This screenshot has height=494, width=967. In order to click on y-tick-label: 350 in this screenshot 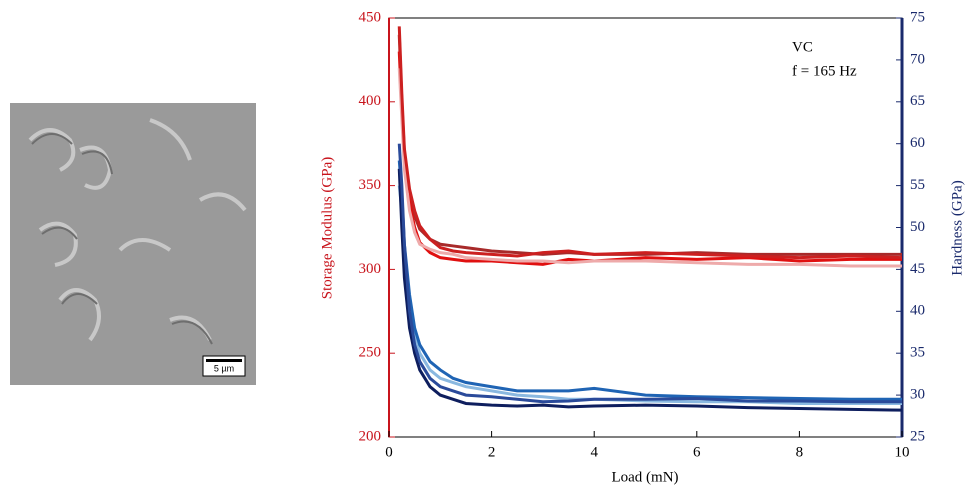, I will do `click(370, 185)`.